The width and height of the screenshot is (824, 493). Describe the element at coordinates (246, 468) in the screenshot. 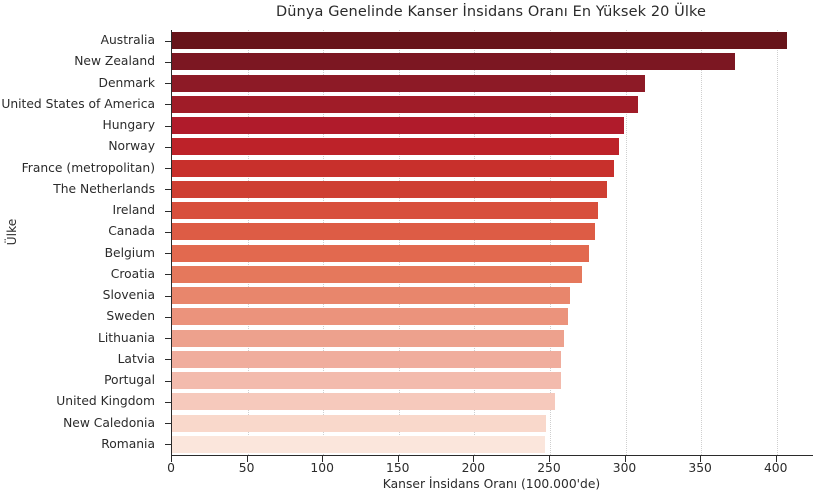

I see `x-ticklabel: 50` at that location.